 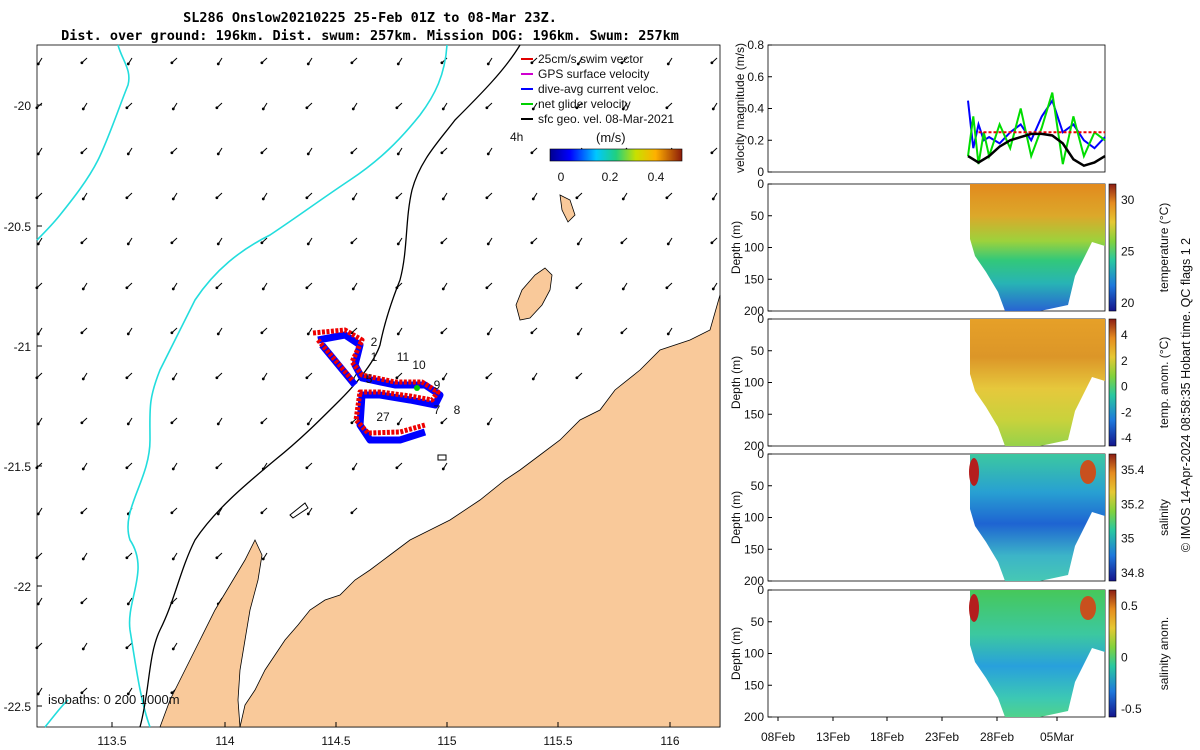 What do you see at coordinates (917, 730) in the screenshot?
I see `time-x-axis: 08Feb 13Feb 18Feb 23Feb 28Feb 05Mar` at bounding box center [917, 730].